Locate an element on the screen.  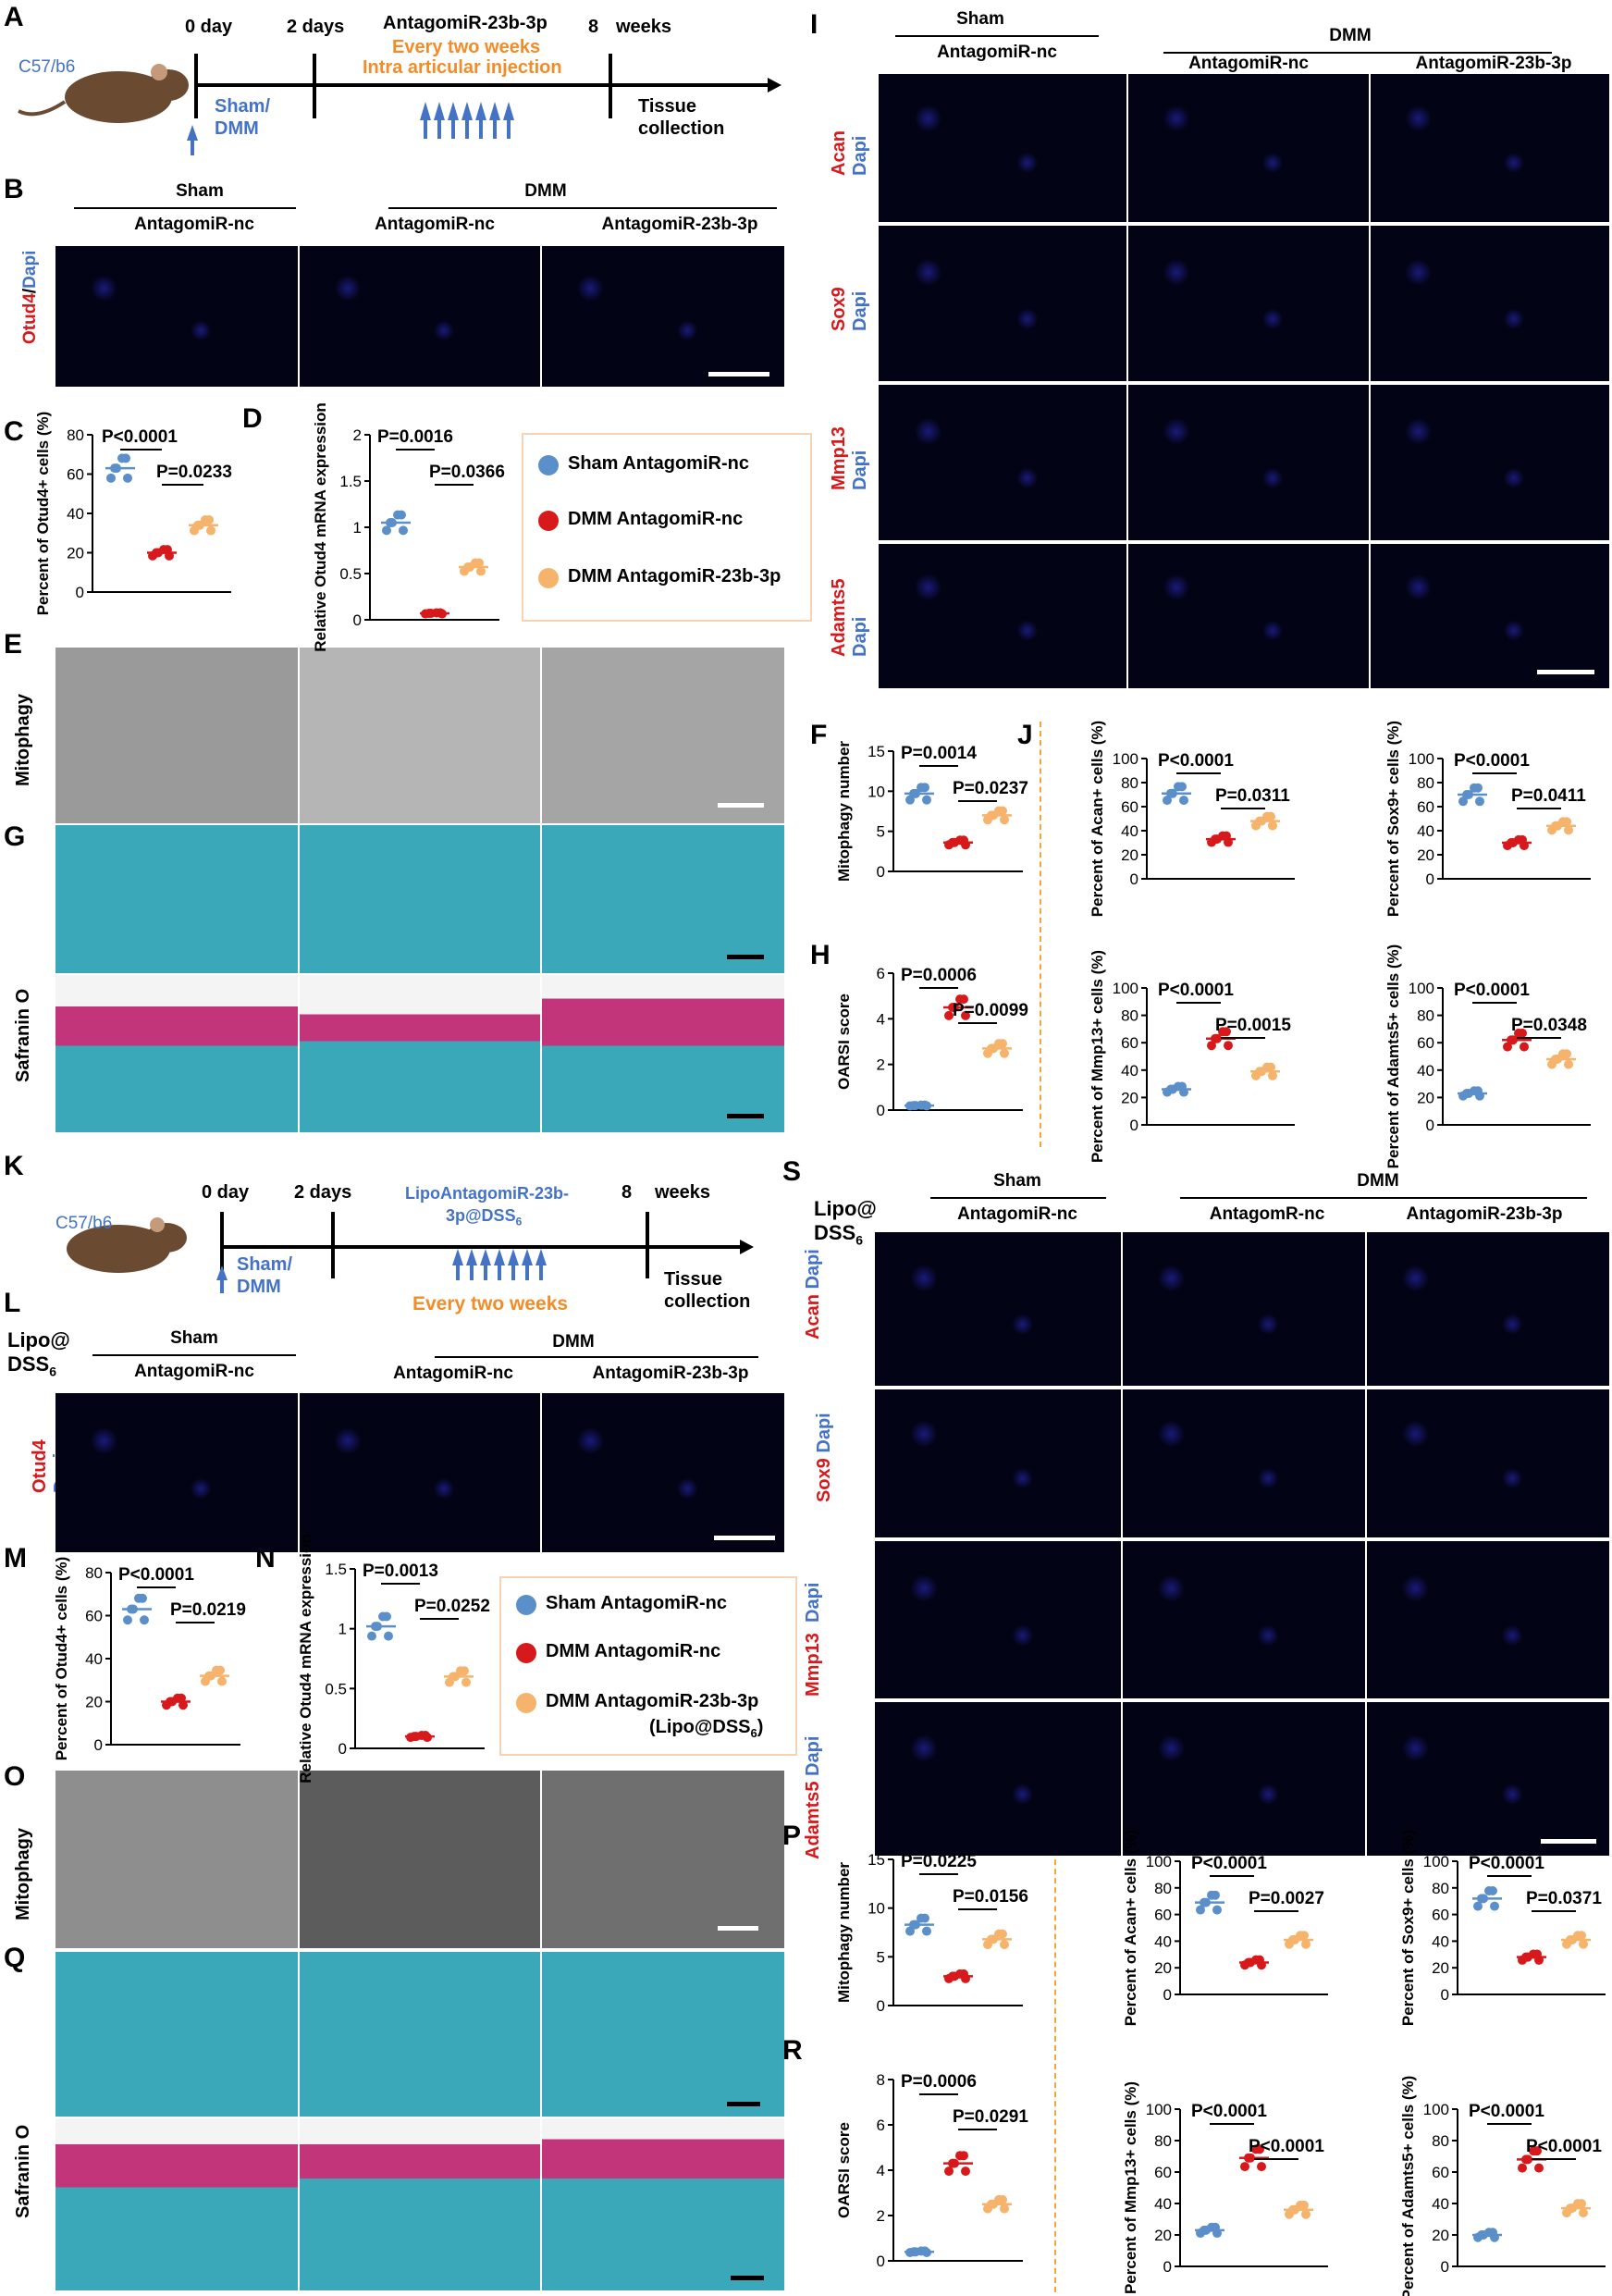
p-value-label: P=0.0013 is located at coordinates (400, 1571).